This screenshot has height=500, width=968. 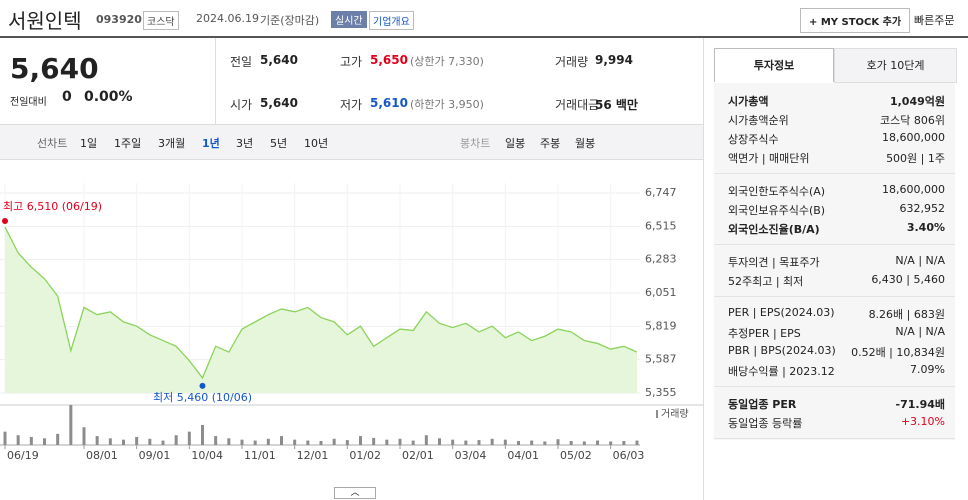 I want to click on market-badge: 코스닥, so click(x=161, y=20).